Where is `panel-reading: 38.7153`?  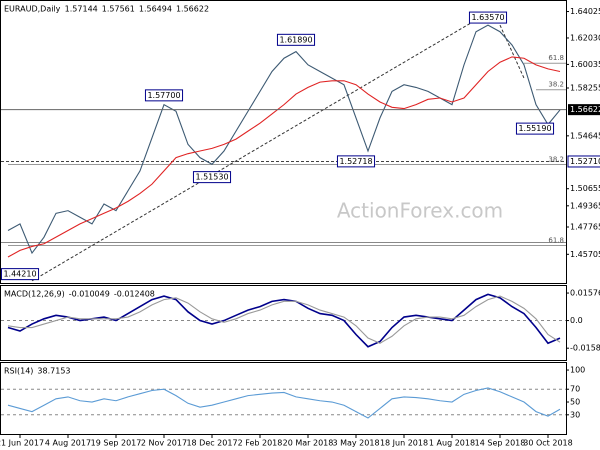 panel-reading: 38.7153 is located at coordinates (53, 371).